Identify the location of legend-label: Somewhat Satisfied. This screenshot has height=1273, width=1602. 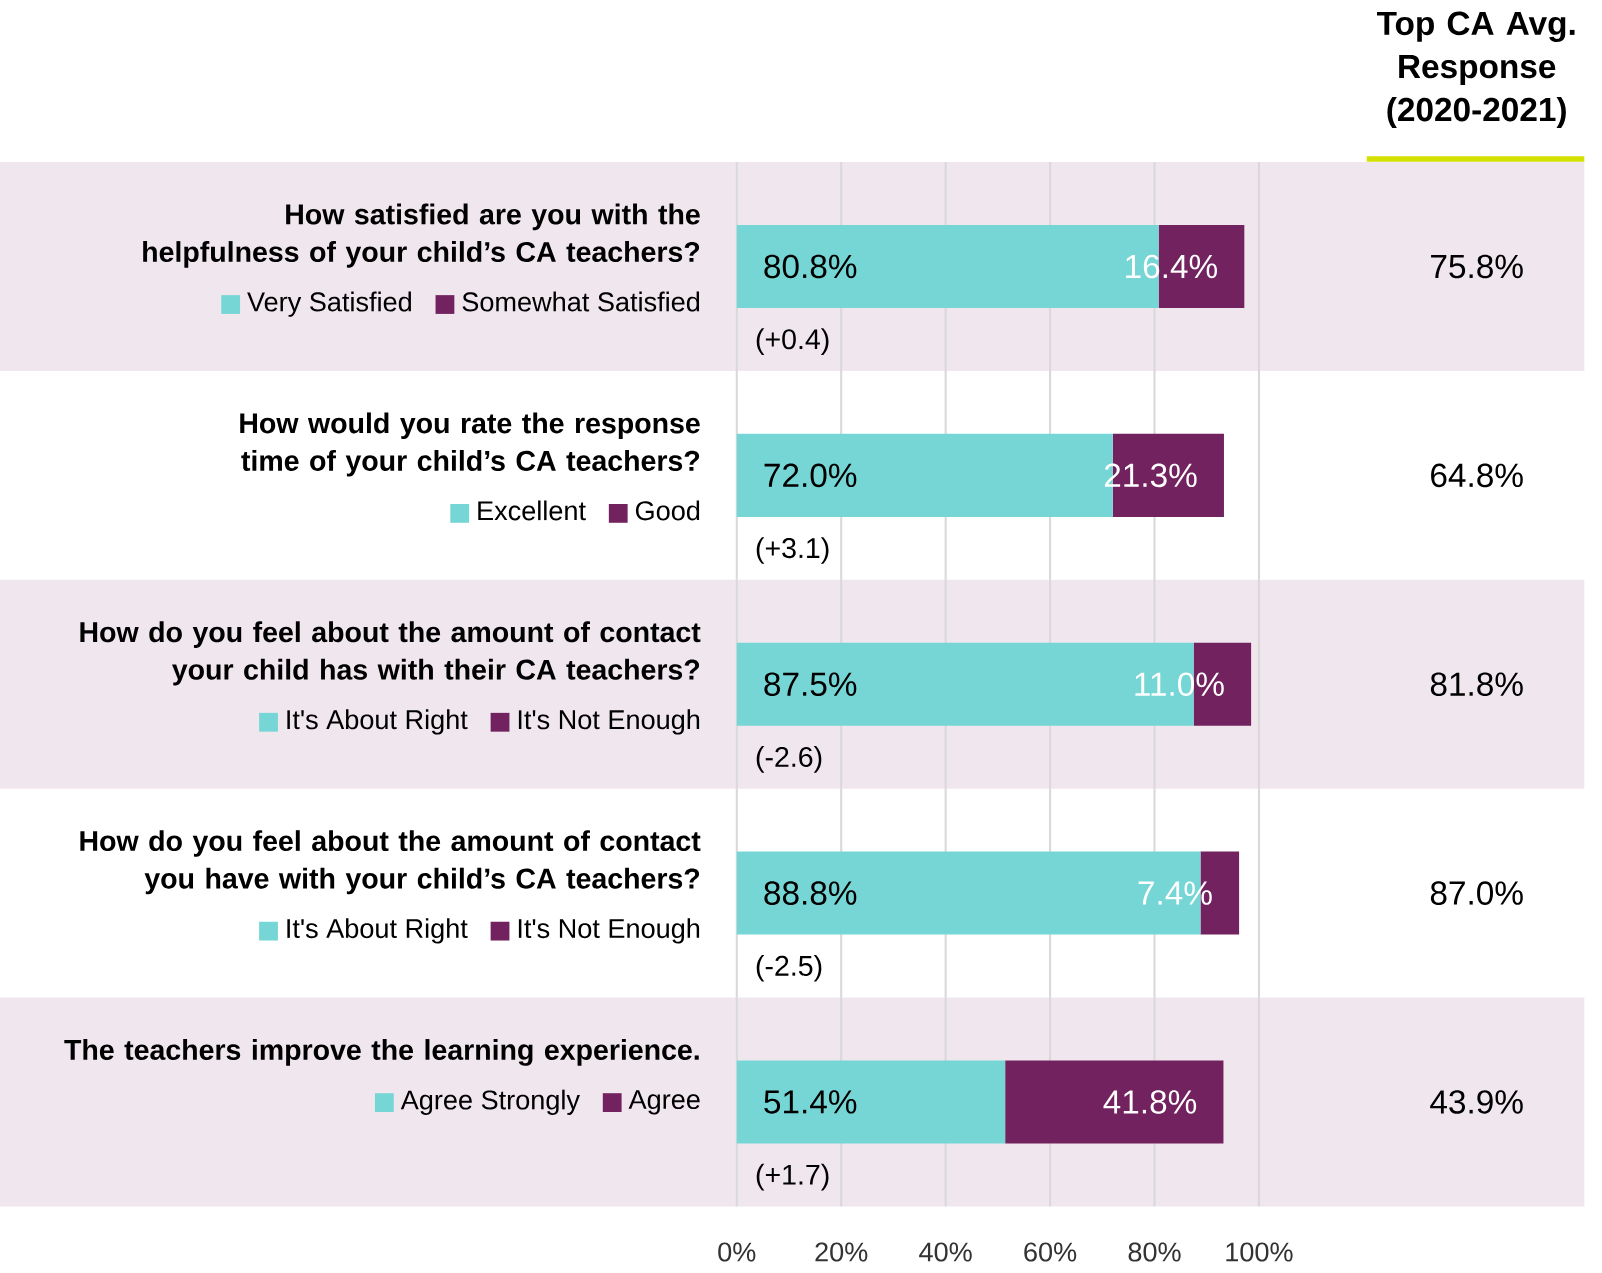
(581, 301).